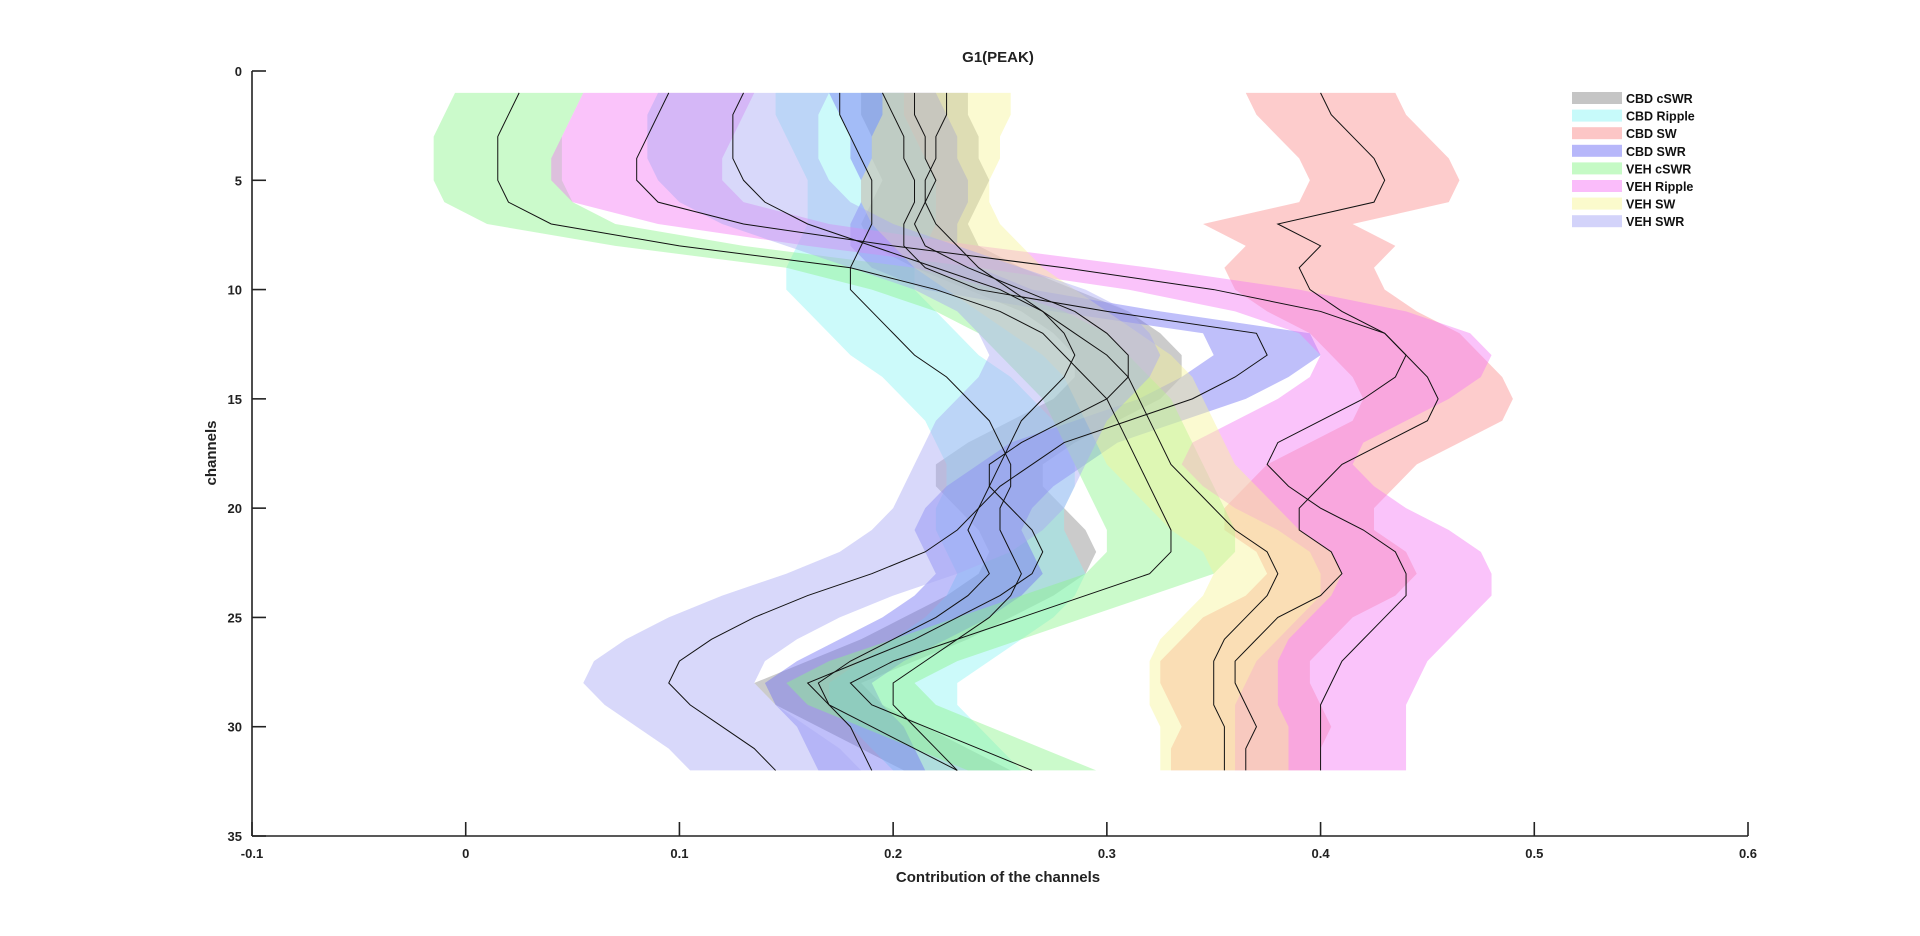 Image resolution: width=1920 pixels, height=936 pixels. What do you see at coordinates (1659, 99) in the screenshot?
I see `legend-label-cbd-cswr: CBD cSWR` at bounding box center [1659, 99].